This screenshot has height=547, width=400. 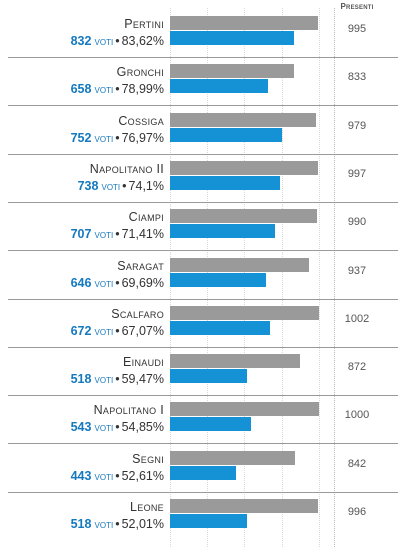 What do you see at coordinates (357, 77) in the screenshot?
I see `present-value: 833` at bounding box center [357, 77].